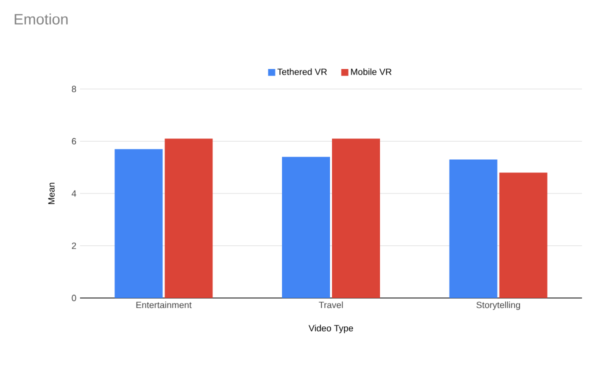 Image resolution: width=600 pixels, height=371 pixels. What do you see at coordinates (74, 298) in the screenshot?
I see `y-tick-label: 0` at bounding box center [74, 298].